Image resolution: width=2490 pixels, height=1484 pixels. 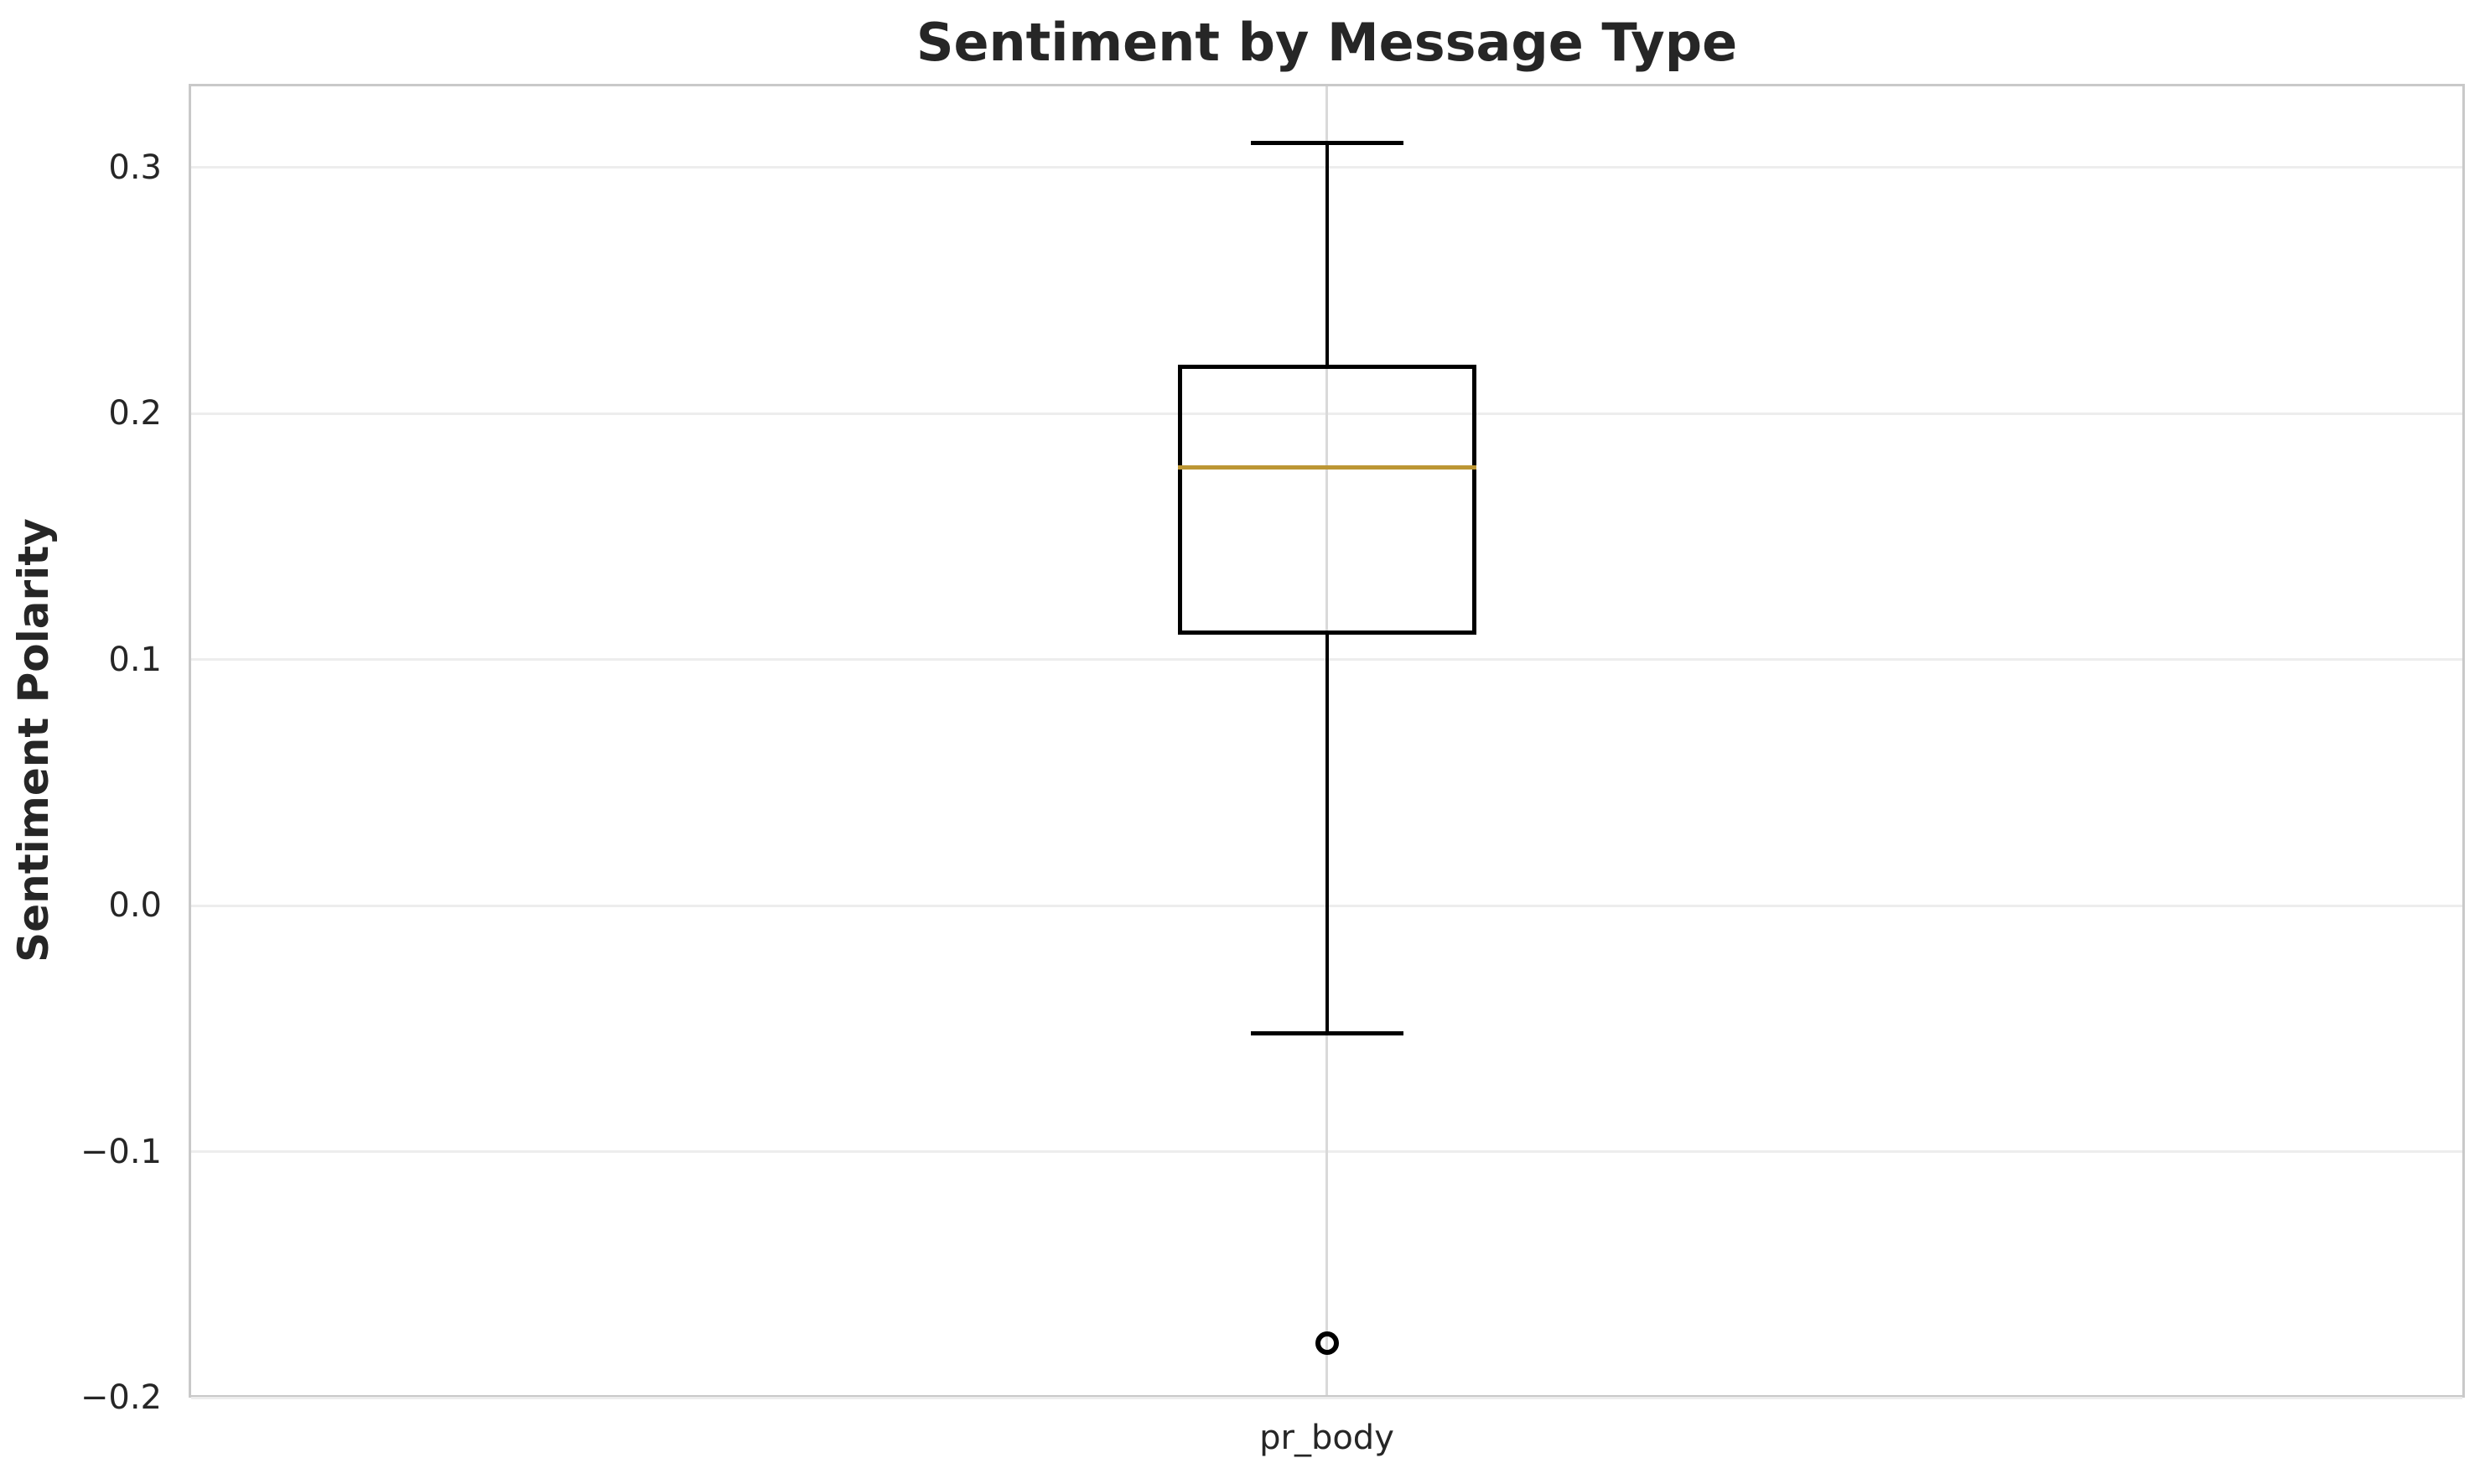 I want to click on outlier-point, so click(x=1327, y=1343).